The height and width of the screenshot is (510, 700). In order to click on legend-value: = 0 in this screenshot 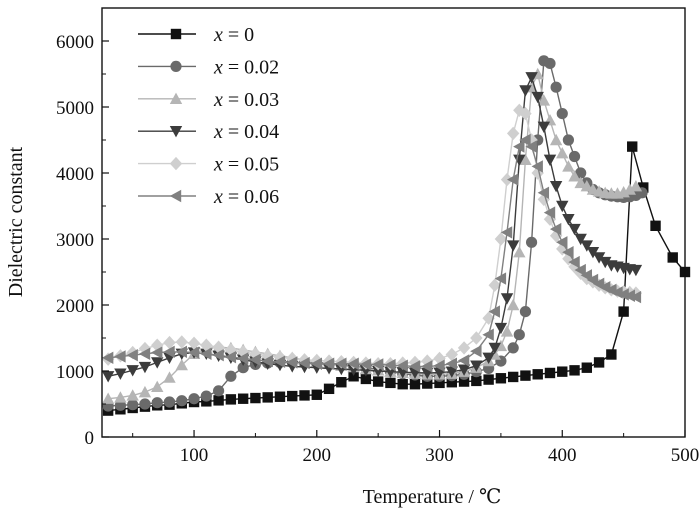, I will do `click(238, 35)`.